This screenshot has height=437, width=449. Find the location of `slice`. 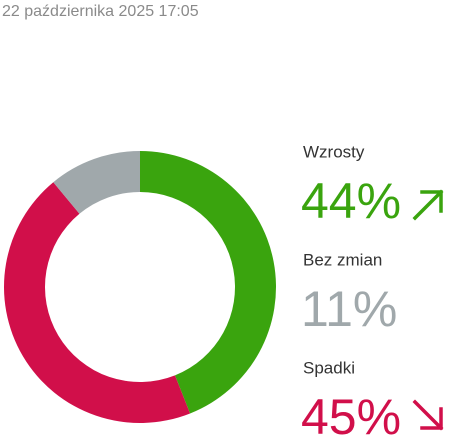

slice is located at coordinates (97, 182).